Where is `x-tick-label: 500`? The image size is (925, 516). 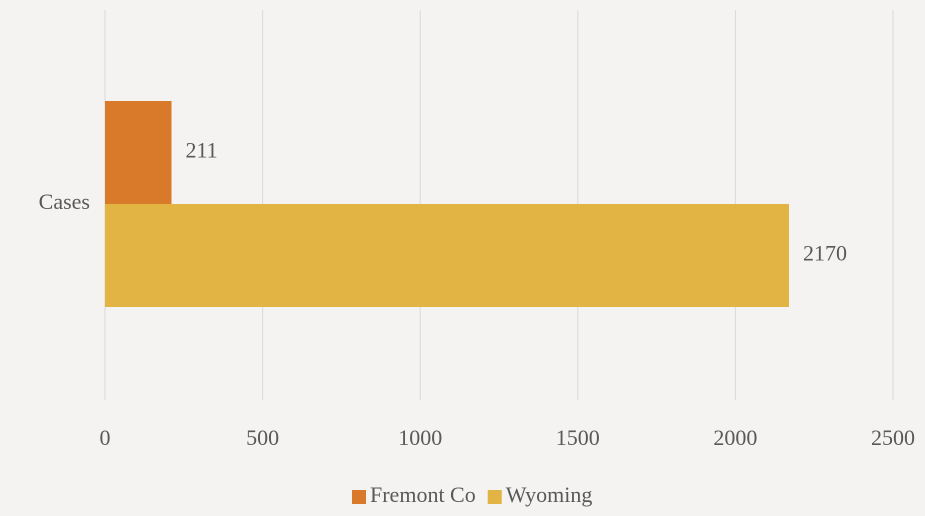 x-tick-label: 500 is located at coordinates (262, 437).